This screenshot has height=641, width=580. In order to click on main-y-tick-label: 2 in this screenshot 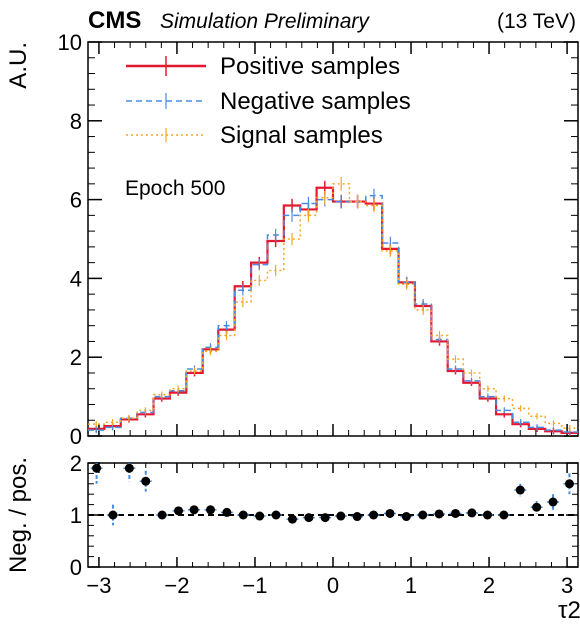, I will do `click(76, 357)`.